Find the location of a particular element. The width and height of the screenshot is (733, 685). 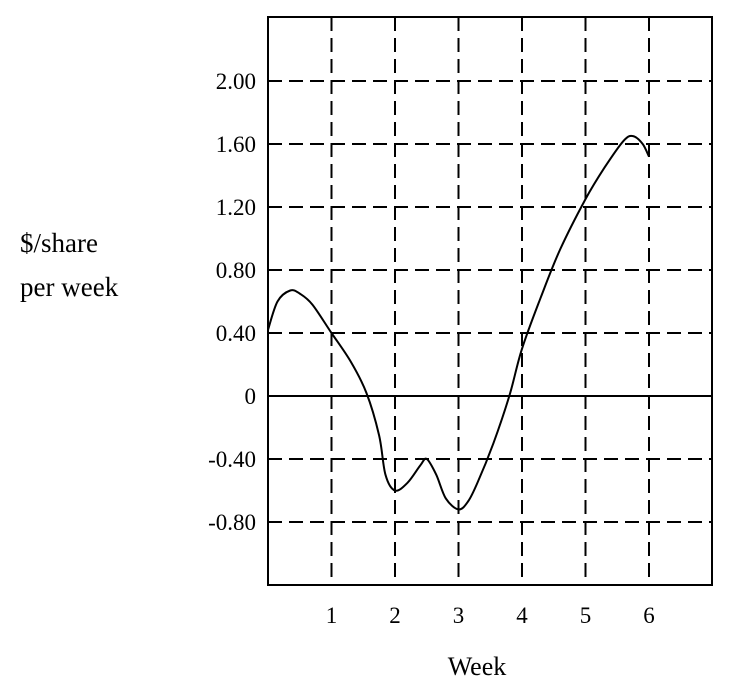

x-axis-label: Week is located at coordinates (477, 666).